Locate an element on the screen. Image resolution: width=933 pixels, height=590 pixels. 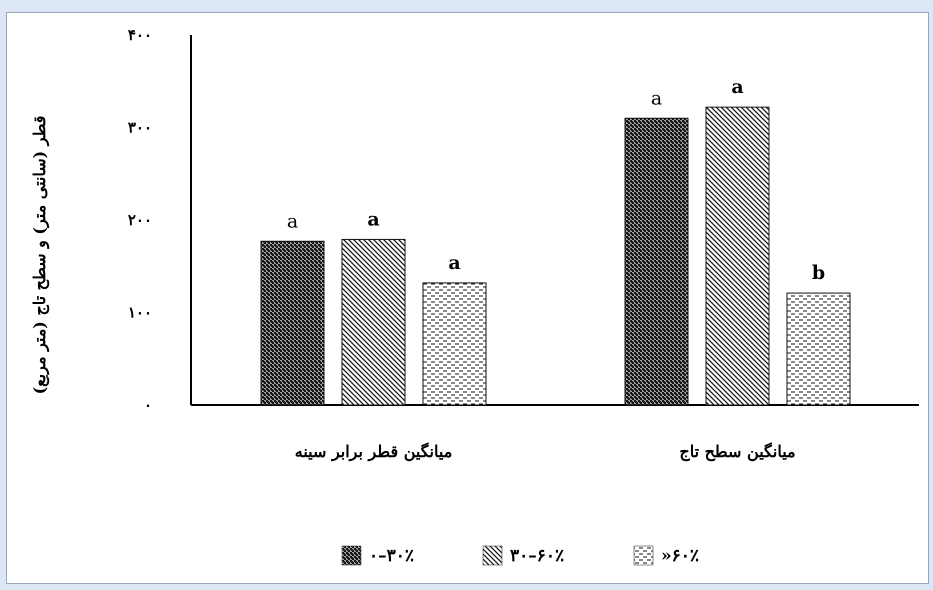
y-tick-label: ۳۰۰ is located at coordinates (140, 128).